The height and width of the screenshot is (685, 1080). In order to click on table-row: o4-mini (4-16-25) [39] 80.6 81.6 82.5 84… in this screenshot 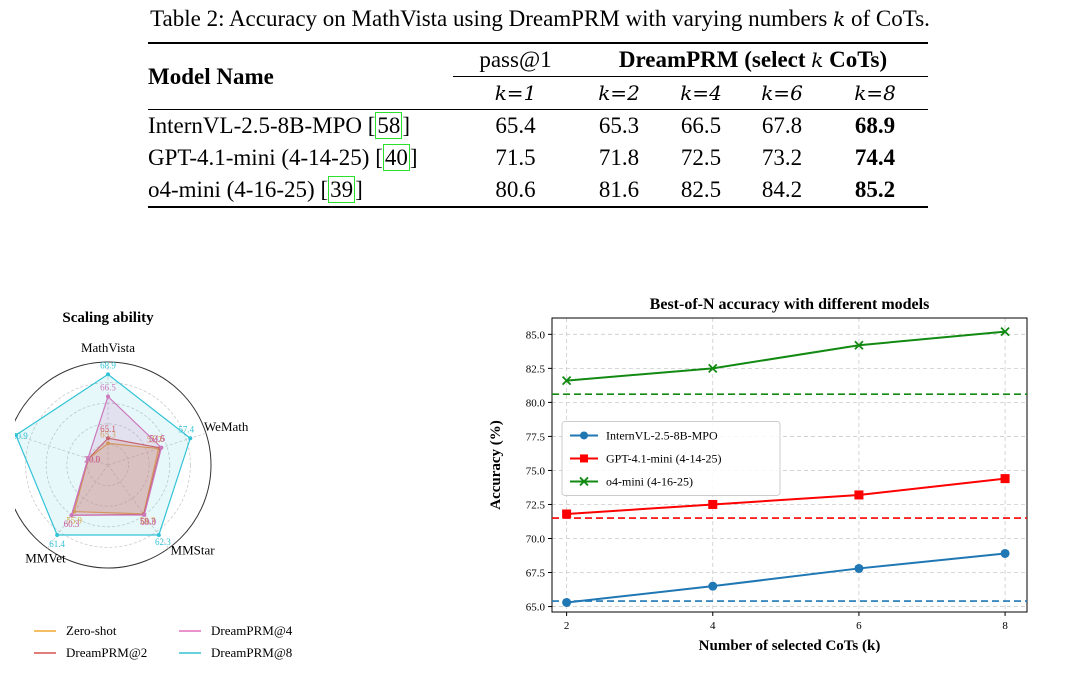, I will do `click(538, 190)`.